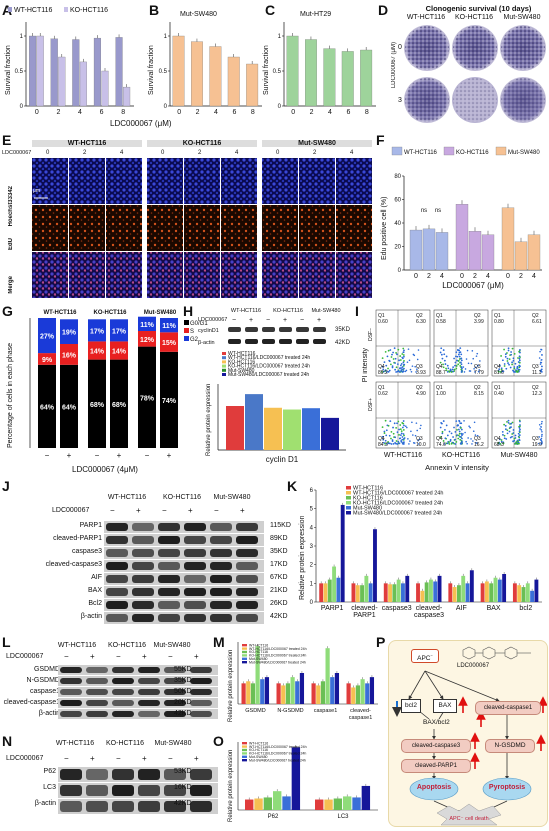  Describe the element at coordinates (258, 659) in the screenshot. I see `legend-label: Mut-SW480` at that location.